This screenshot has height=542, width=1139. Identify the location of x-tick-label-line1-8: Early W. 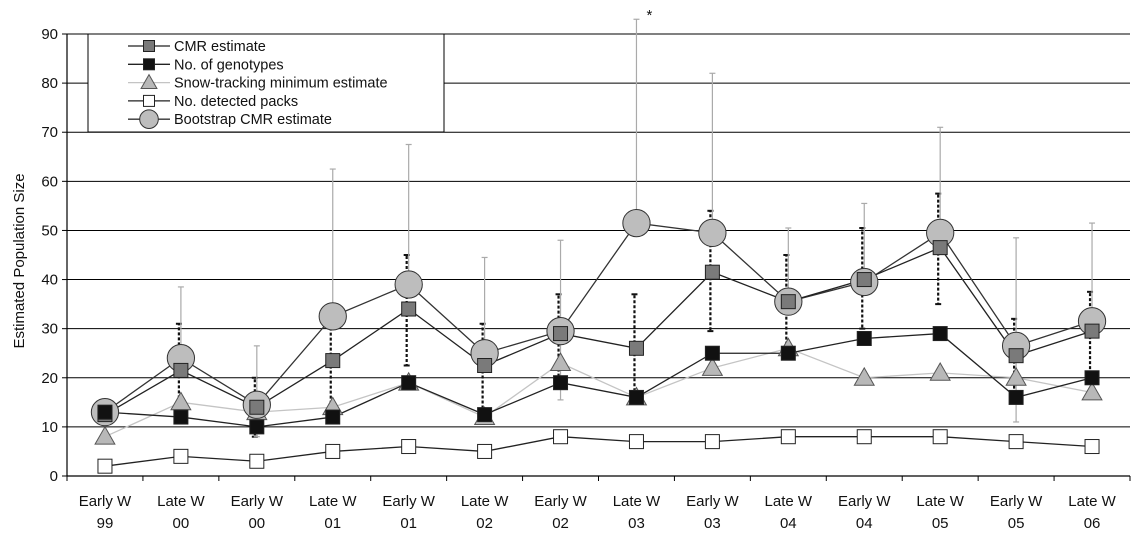
(712, 501).